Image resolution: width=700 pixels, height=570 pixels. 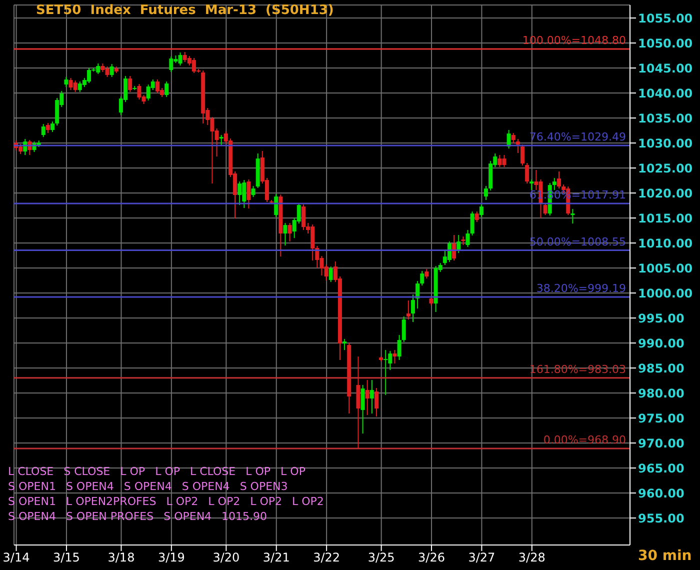 What do you see at coordinates (661, 393) in the screenshot?
I see `y-tick-label: 980.00` at bounding box center [661, 393].